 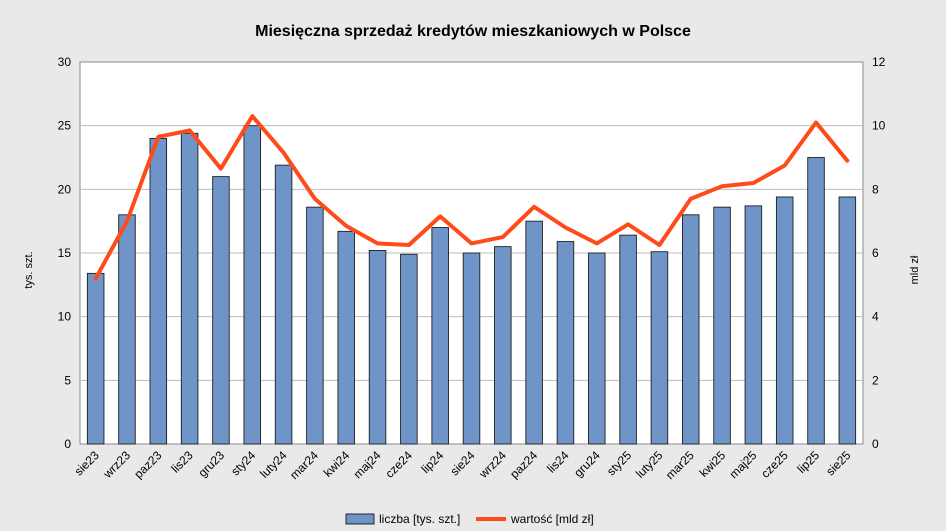 What do you see at coordinates (619, 463) in the screenshot?
I see `x-tick-label: sty25` at bounding box center [619, 463].